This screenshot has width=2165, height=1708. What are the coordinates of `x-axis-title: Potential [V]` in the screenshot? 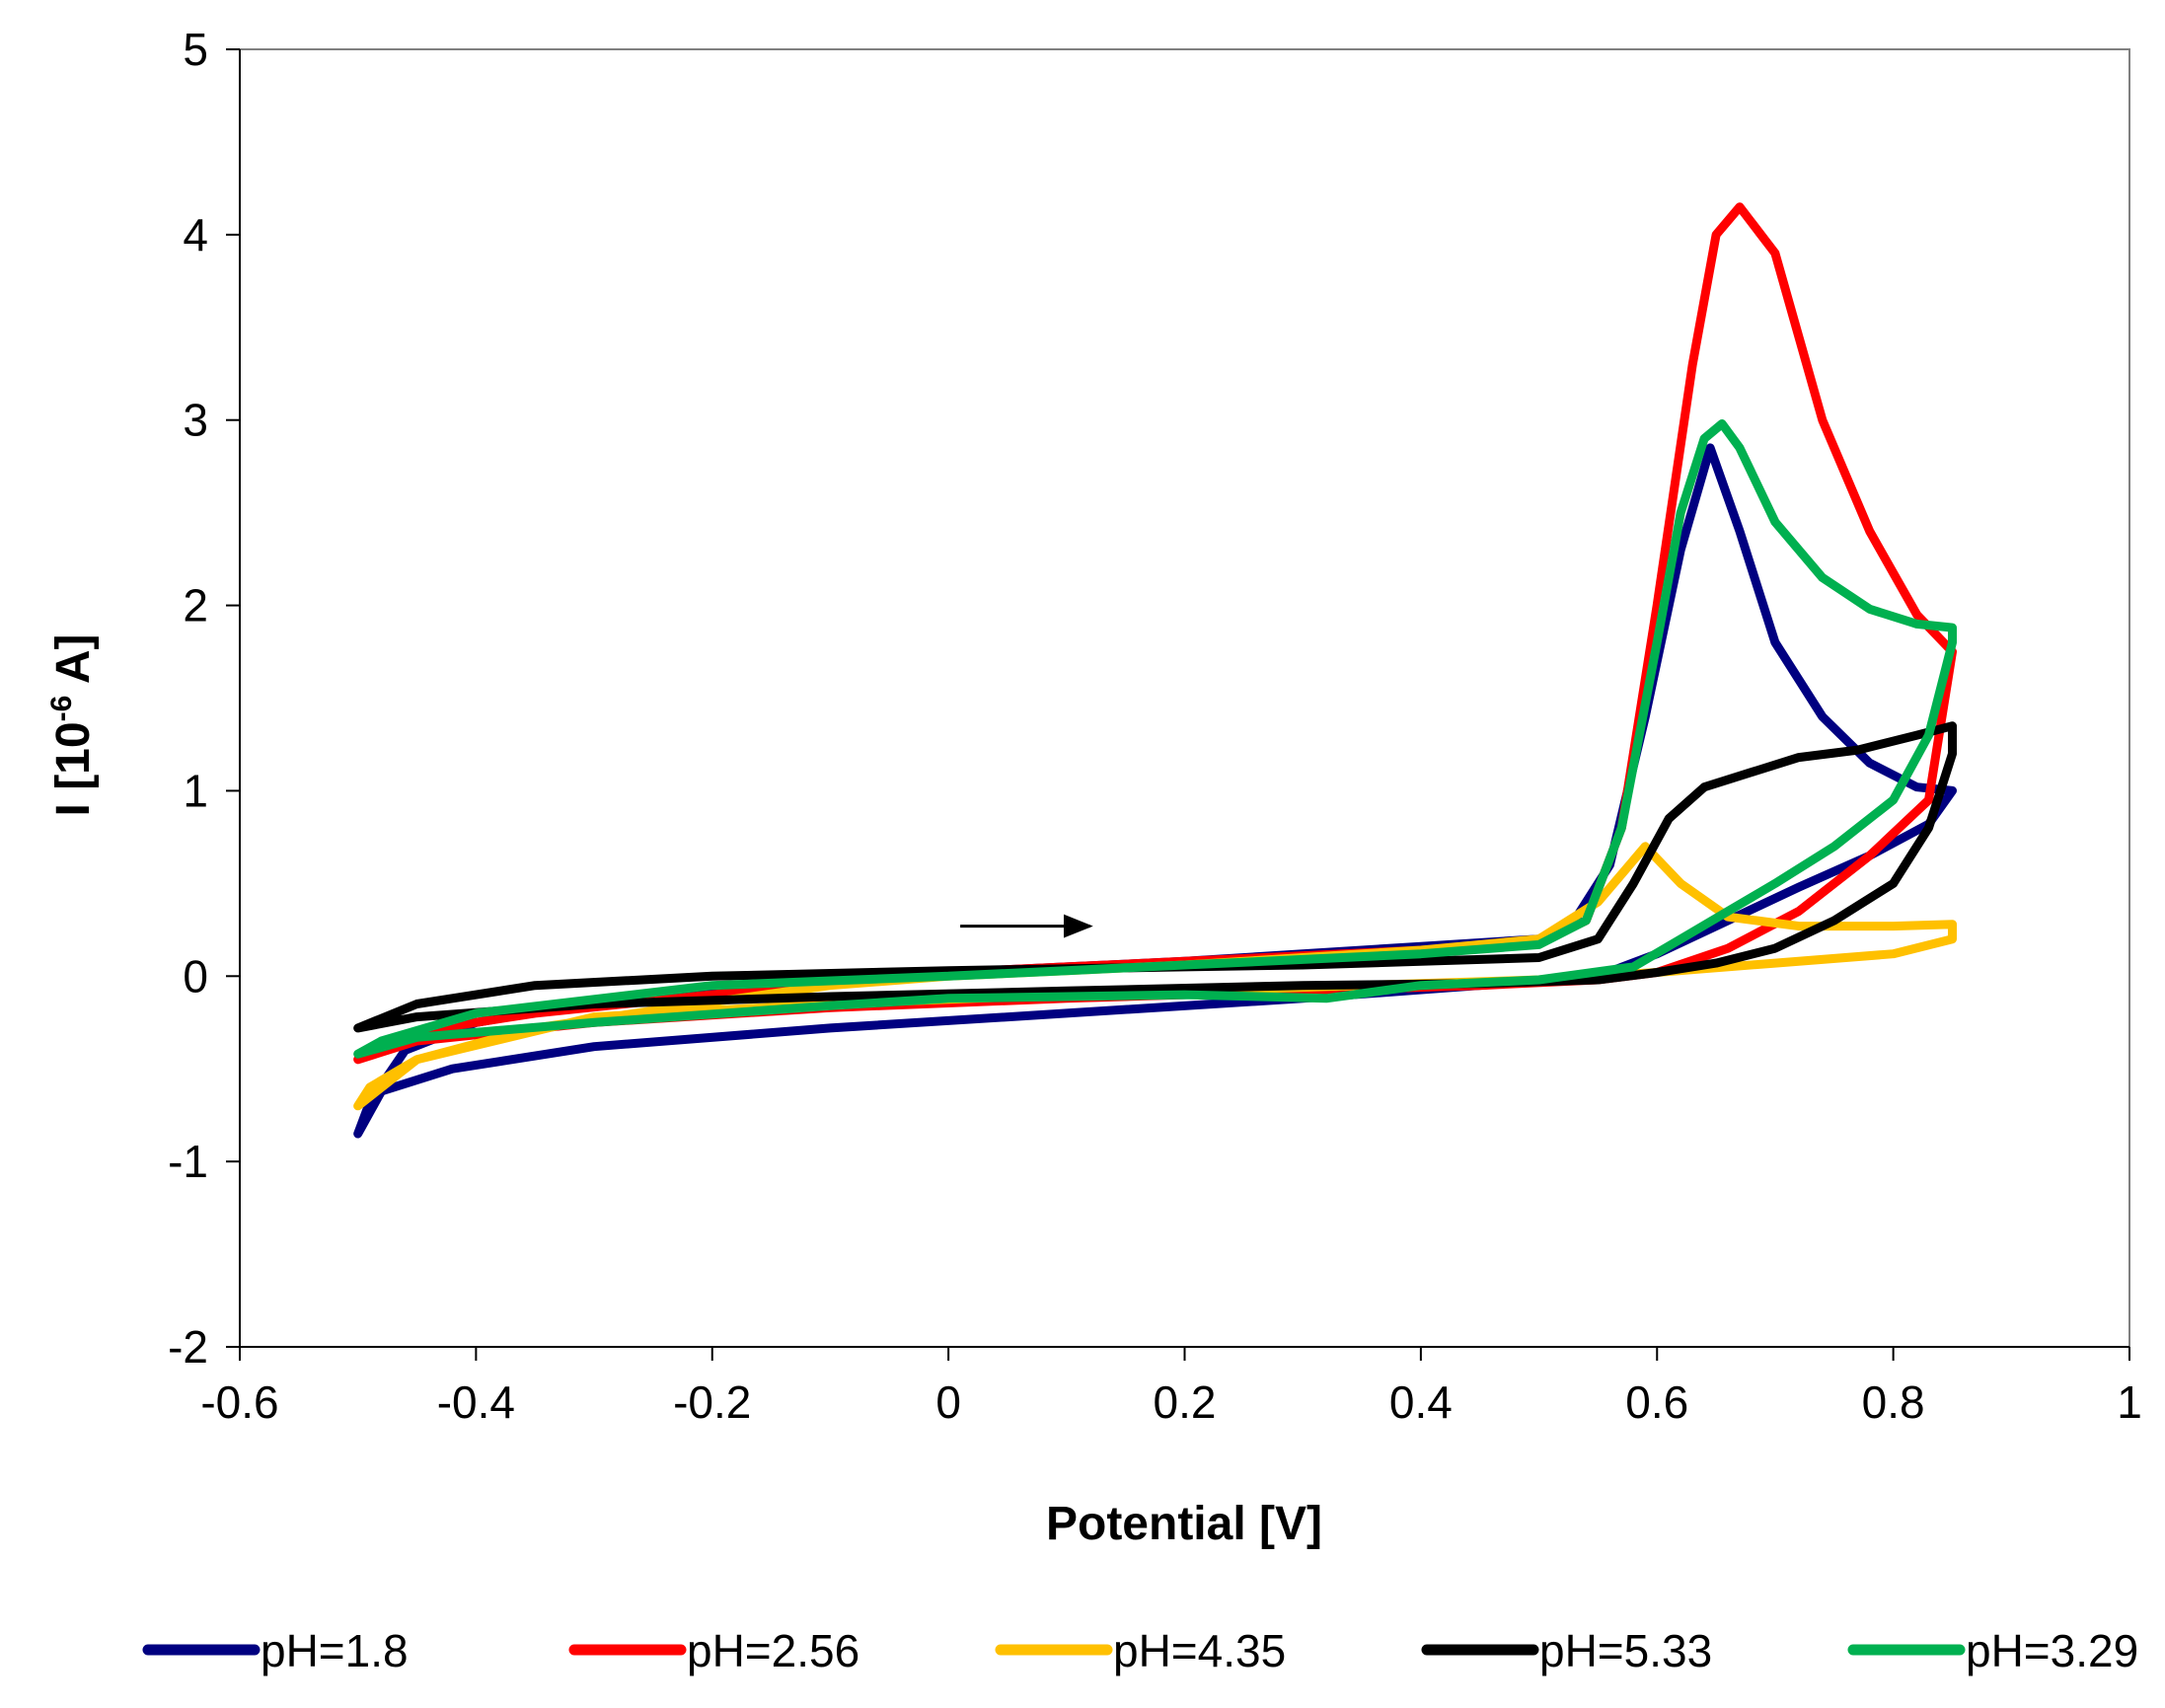 It's located at (1184, 1524).